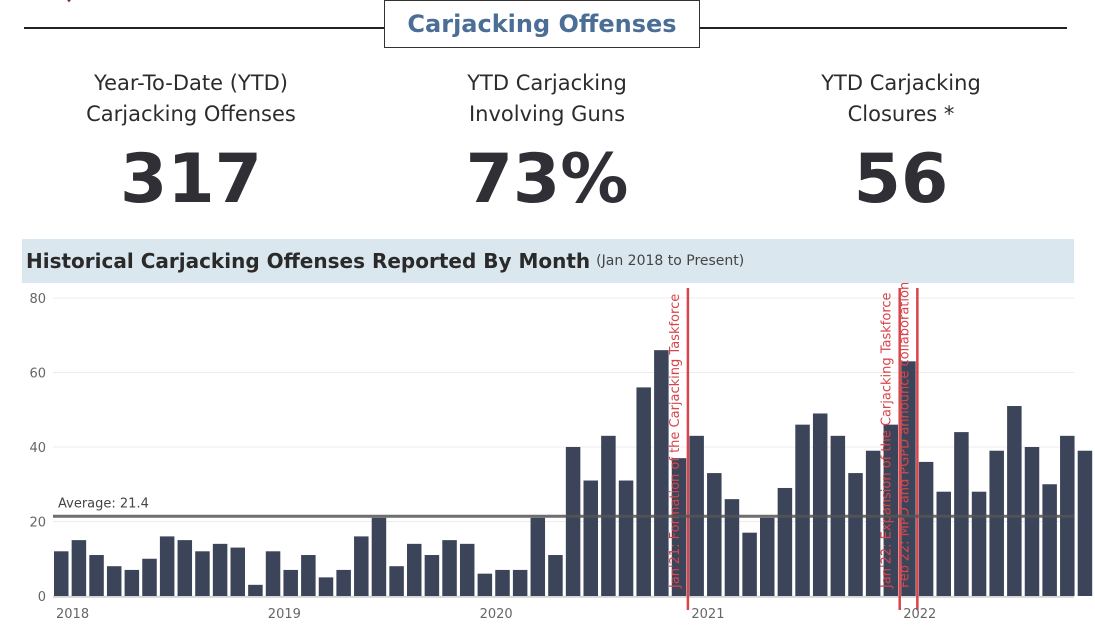  Describe the element at coordinates (37, 374) in the screenshot. I see `y-tick-label: 60` at that location.